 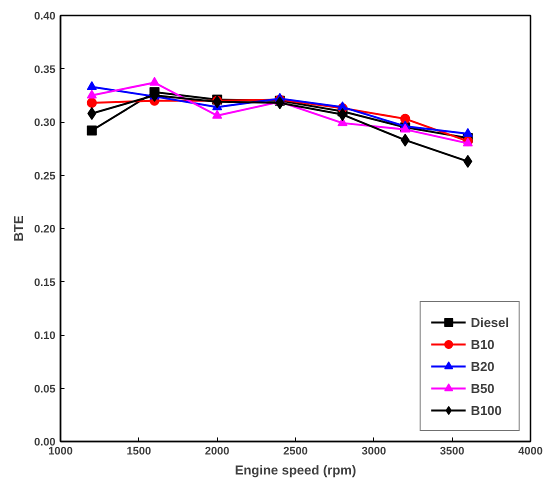 What do you see at coordinates (45, 389) in the screenshot?
I see `y-tick-label: 0.05` at bounding box center [45, 389].